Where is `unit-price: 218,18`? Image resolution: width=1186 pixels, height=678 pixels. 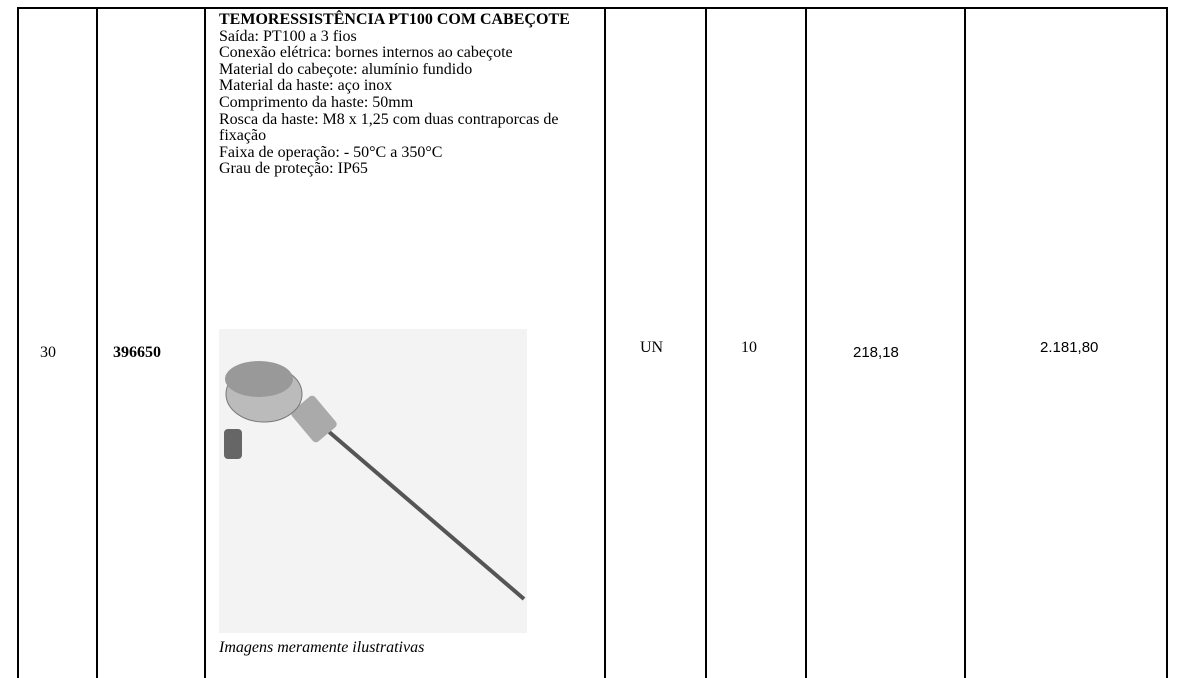
unit-price: 218,18 is located at coordinates (876, 352).